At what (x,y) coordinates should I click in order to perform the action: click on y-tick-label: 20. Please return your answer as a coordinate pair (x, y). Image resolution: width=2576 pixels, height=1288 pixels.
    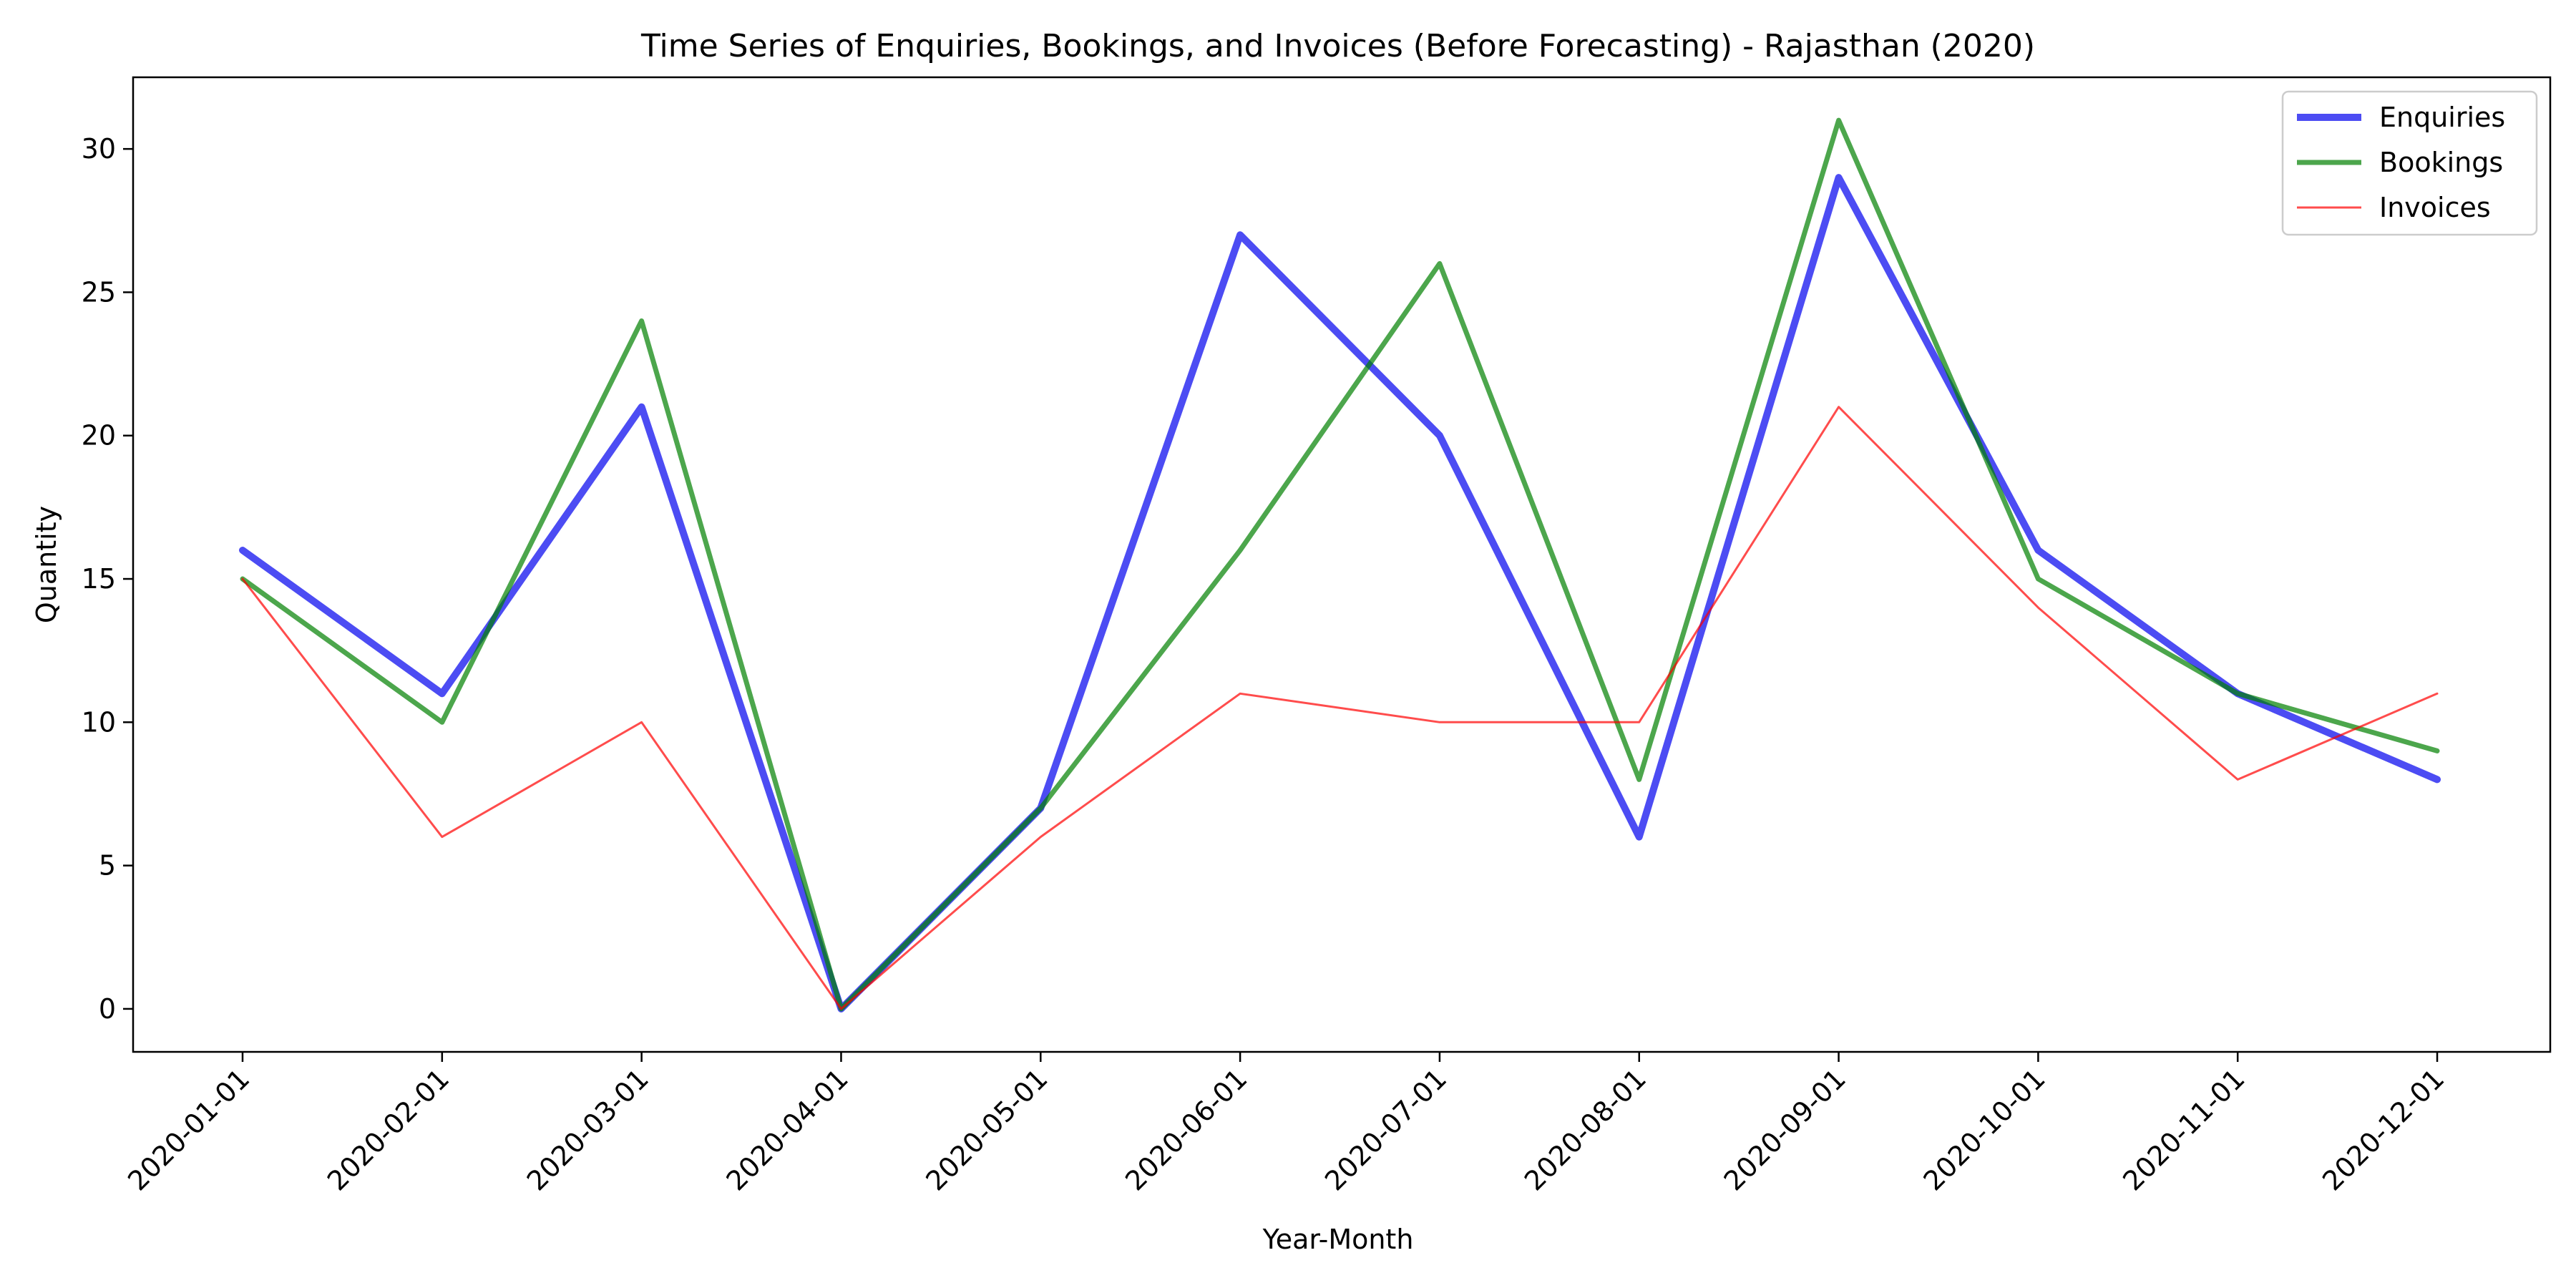
    Looking at the image, I should click on (99, 436).